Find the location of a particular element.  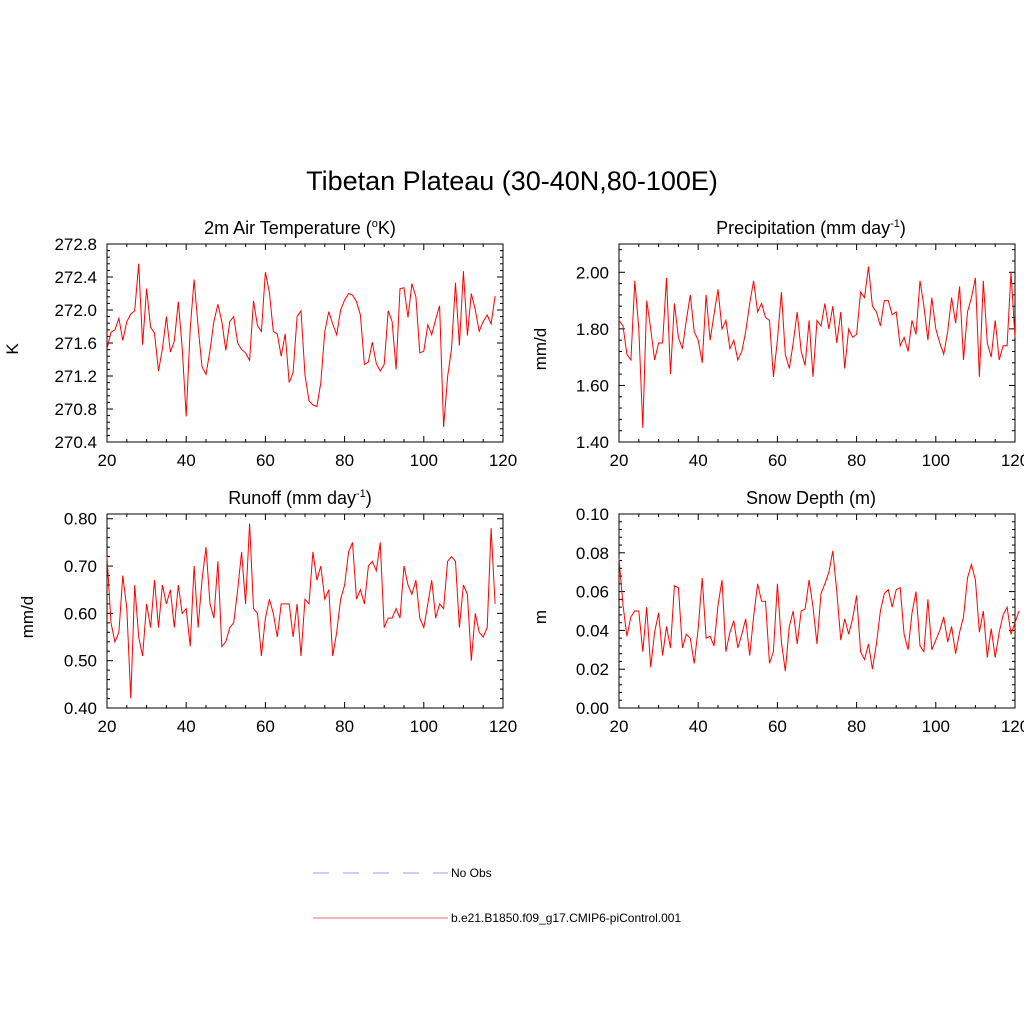

y-tick-label: 272.0 is located at coordinates (75, 310).